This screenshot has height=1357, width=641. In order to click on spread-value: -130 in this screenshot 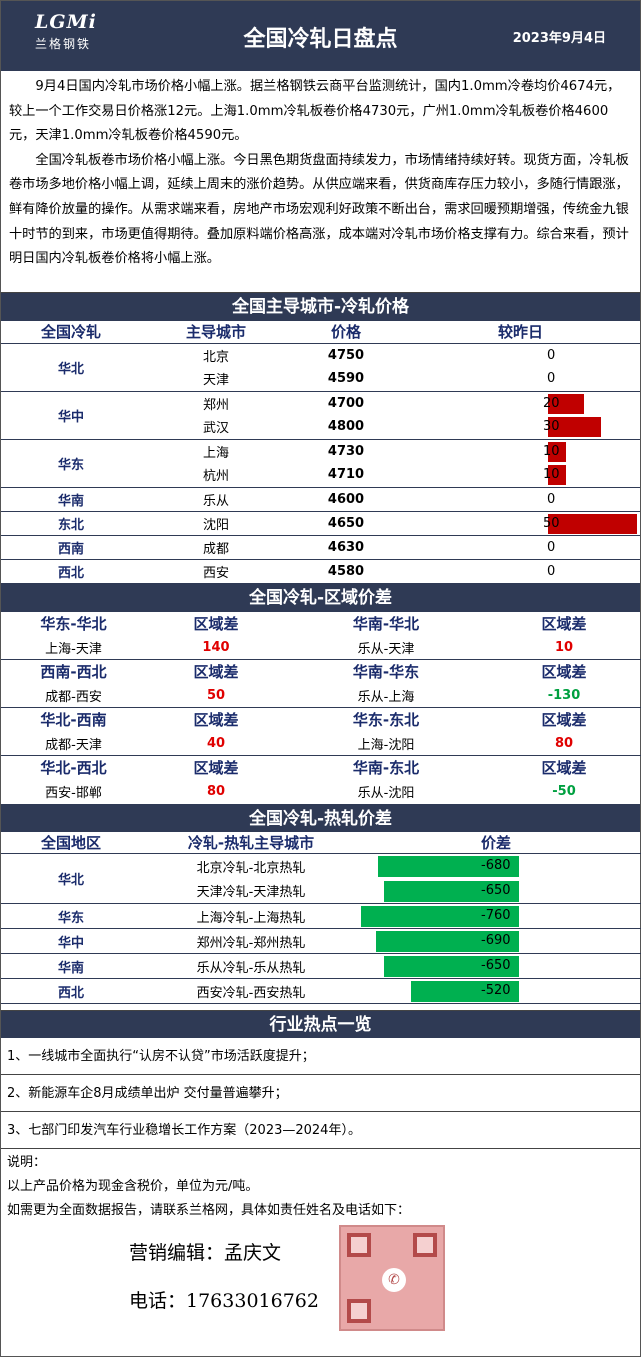, I will do `click(564, 695)`.